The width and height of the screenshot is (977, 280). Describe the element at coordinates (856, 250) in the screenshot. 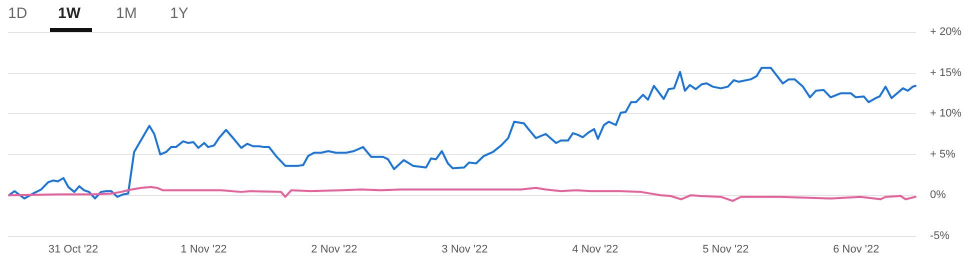

I see `x-tick-label: 6 Nov '22` at that location.